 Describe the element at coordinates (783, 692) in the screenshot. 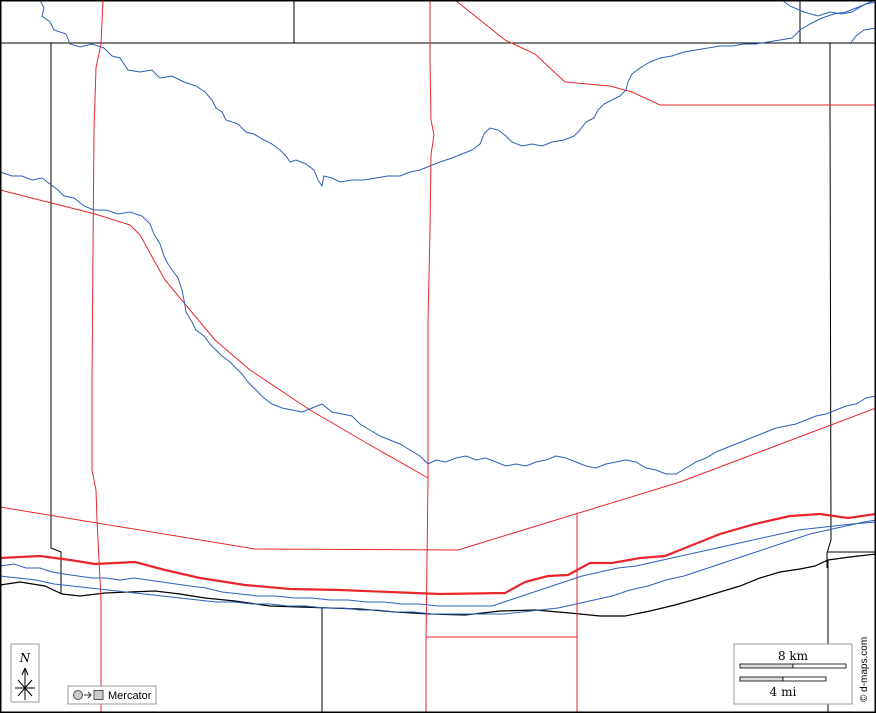

I see `scale-mi-label: 4 mi` at that location.